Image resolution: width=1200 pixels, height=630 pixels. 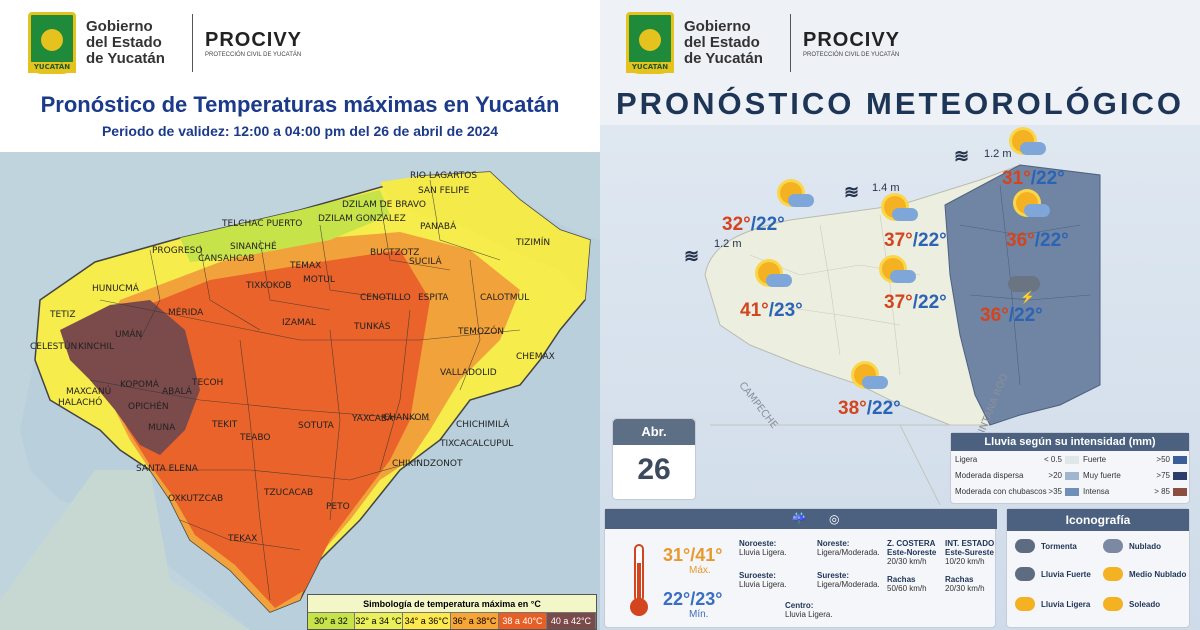 I want to click on district-label: CHEMAX, so click(x=535, y=357).